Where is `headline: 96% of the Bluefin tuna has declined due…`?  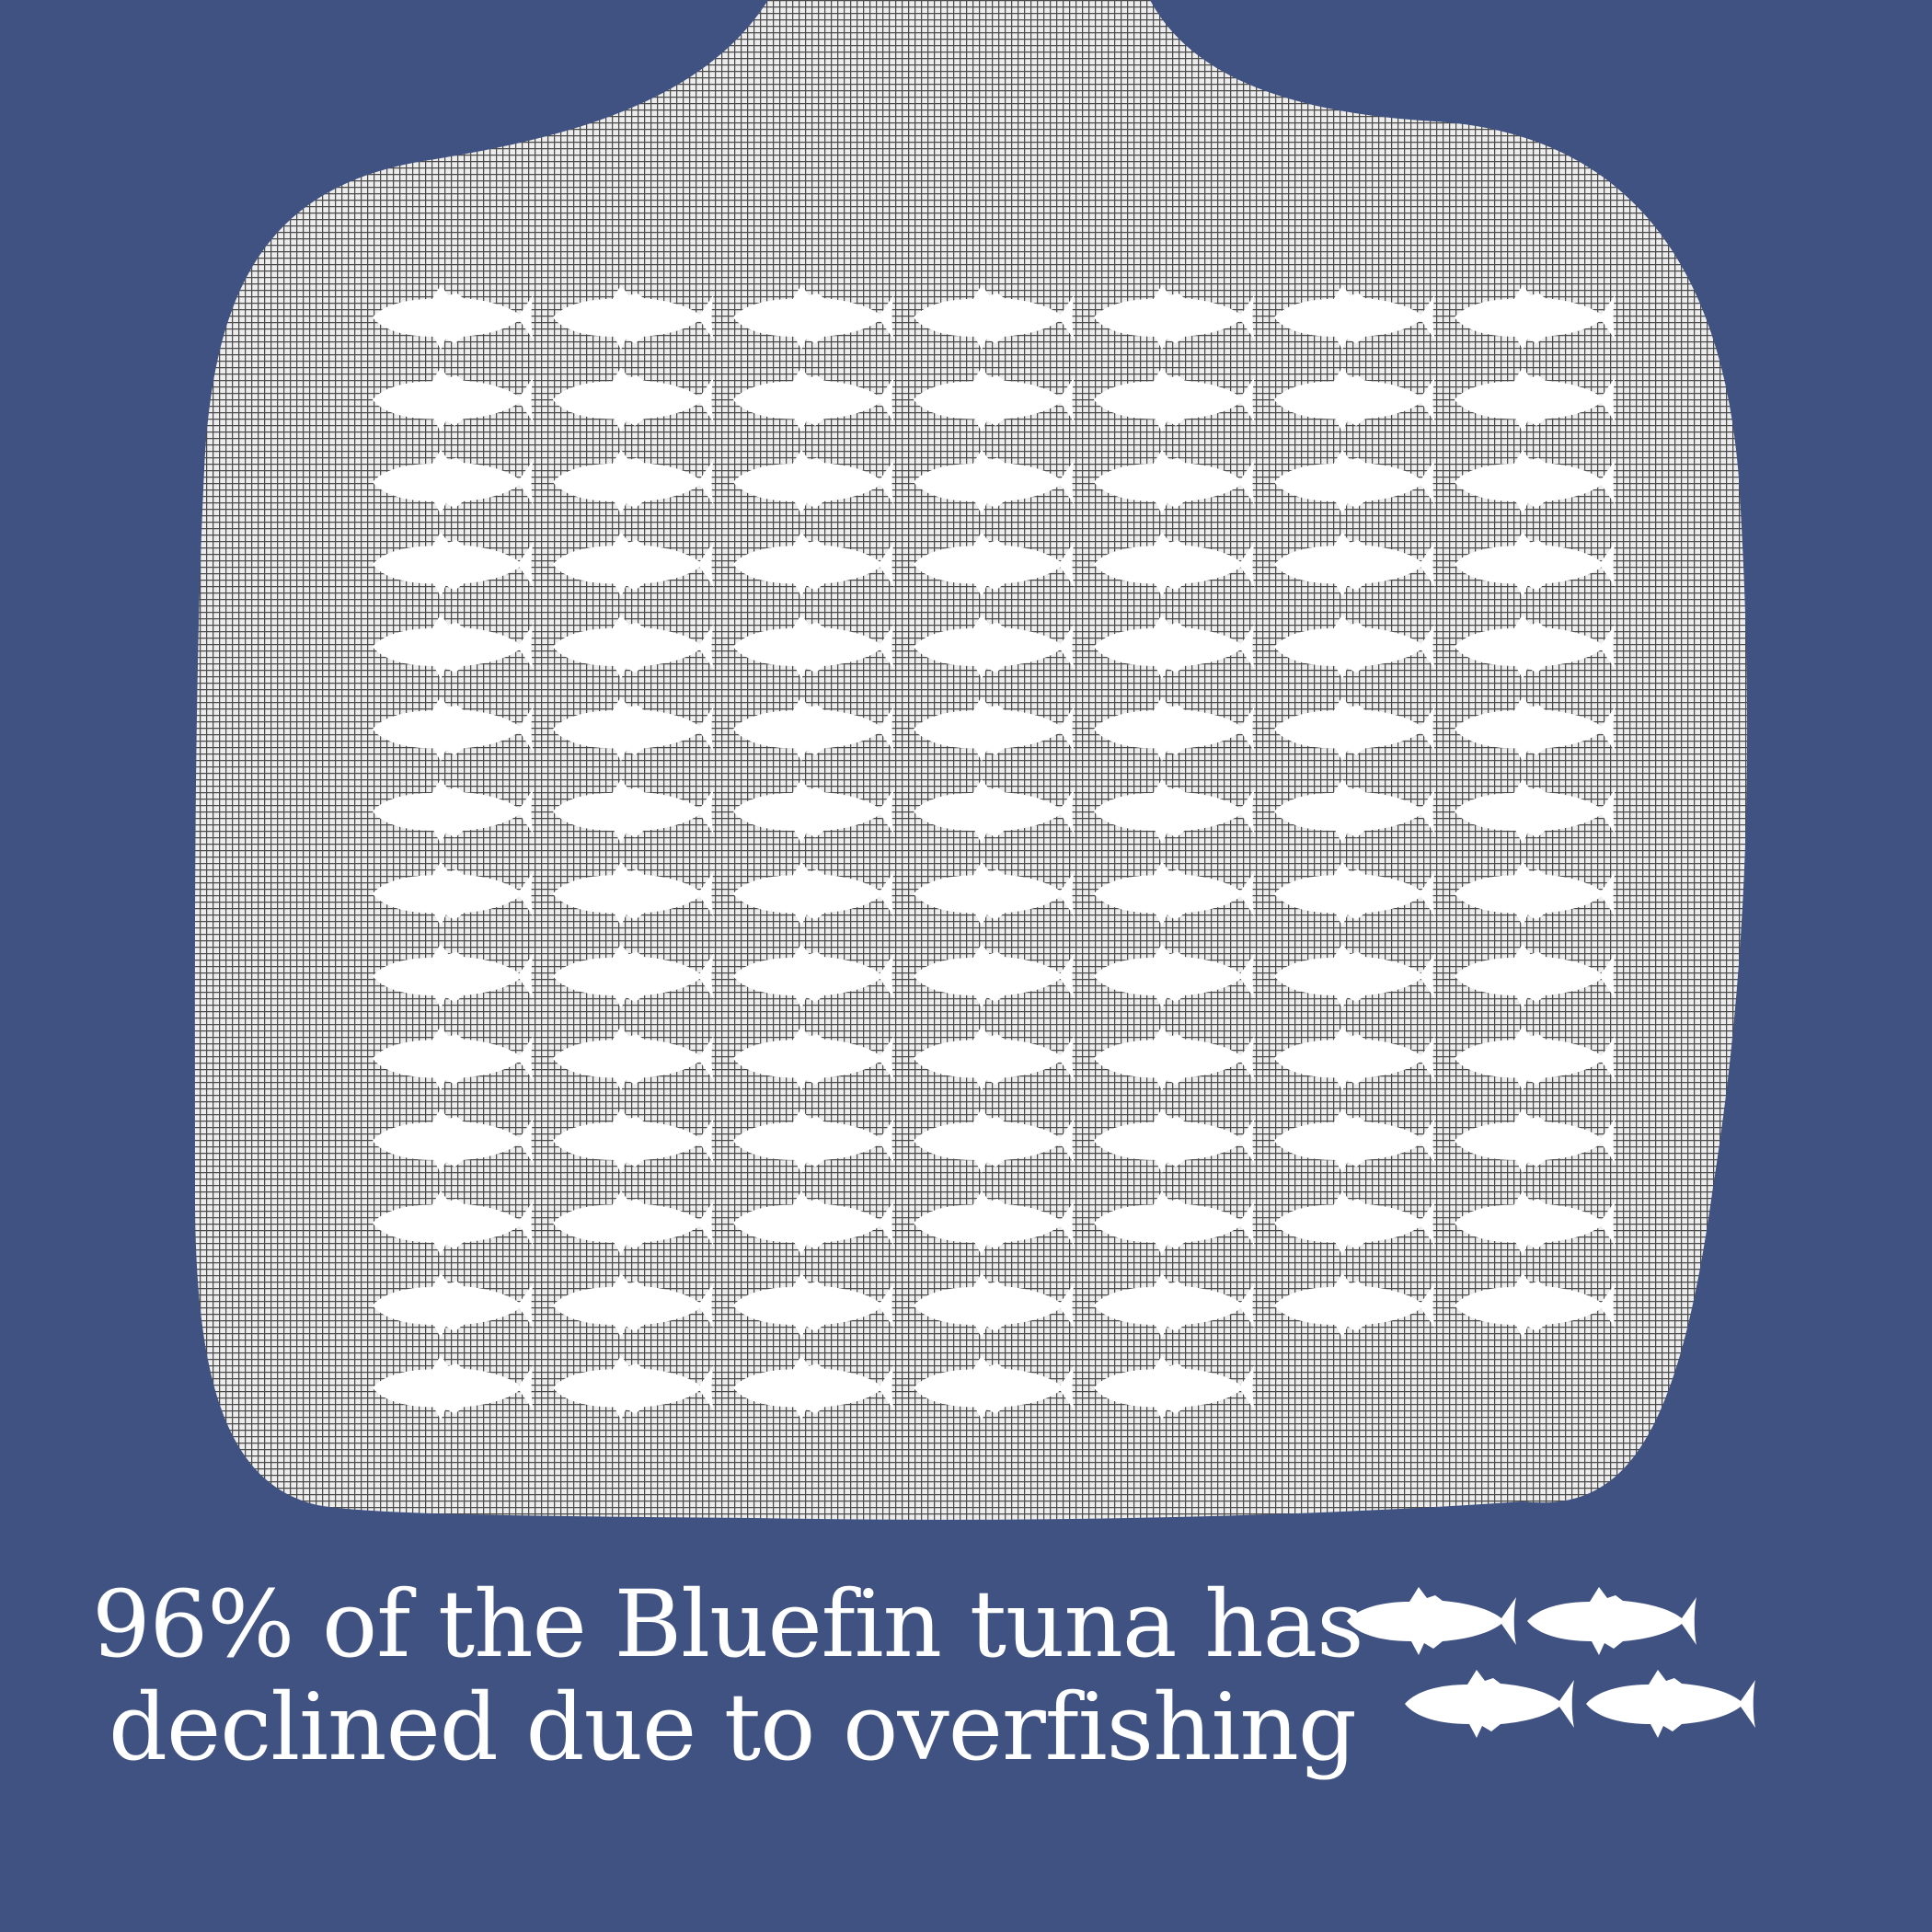
headline: 96% of the Bluefin tuna has declined due… is located at coordinates (728, 1675).